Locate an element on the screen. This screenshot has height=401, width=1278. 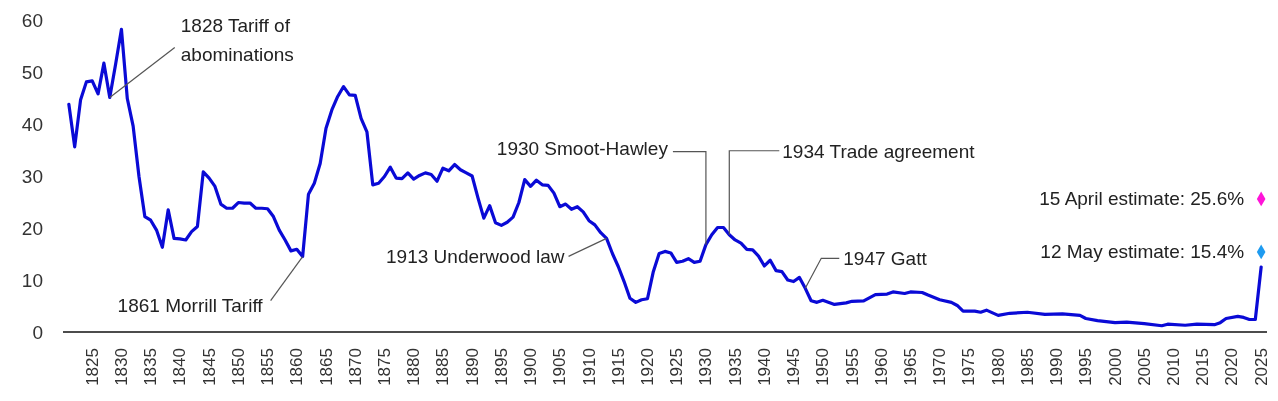
annotation: 1828 Tariff of abominations is located at coordinates (237, 41).